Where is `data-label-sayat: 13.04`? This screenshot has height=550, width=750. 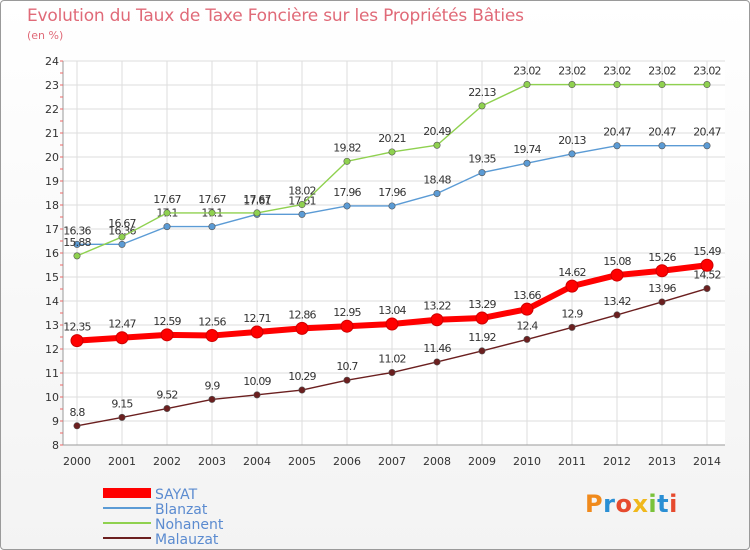
data-label-sayat: 13.04 is located at coordinates (392, 310).